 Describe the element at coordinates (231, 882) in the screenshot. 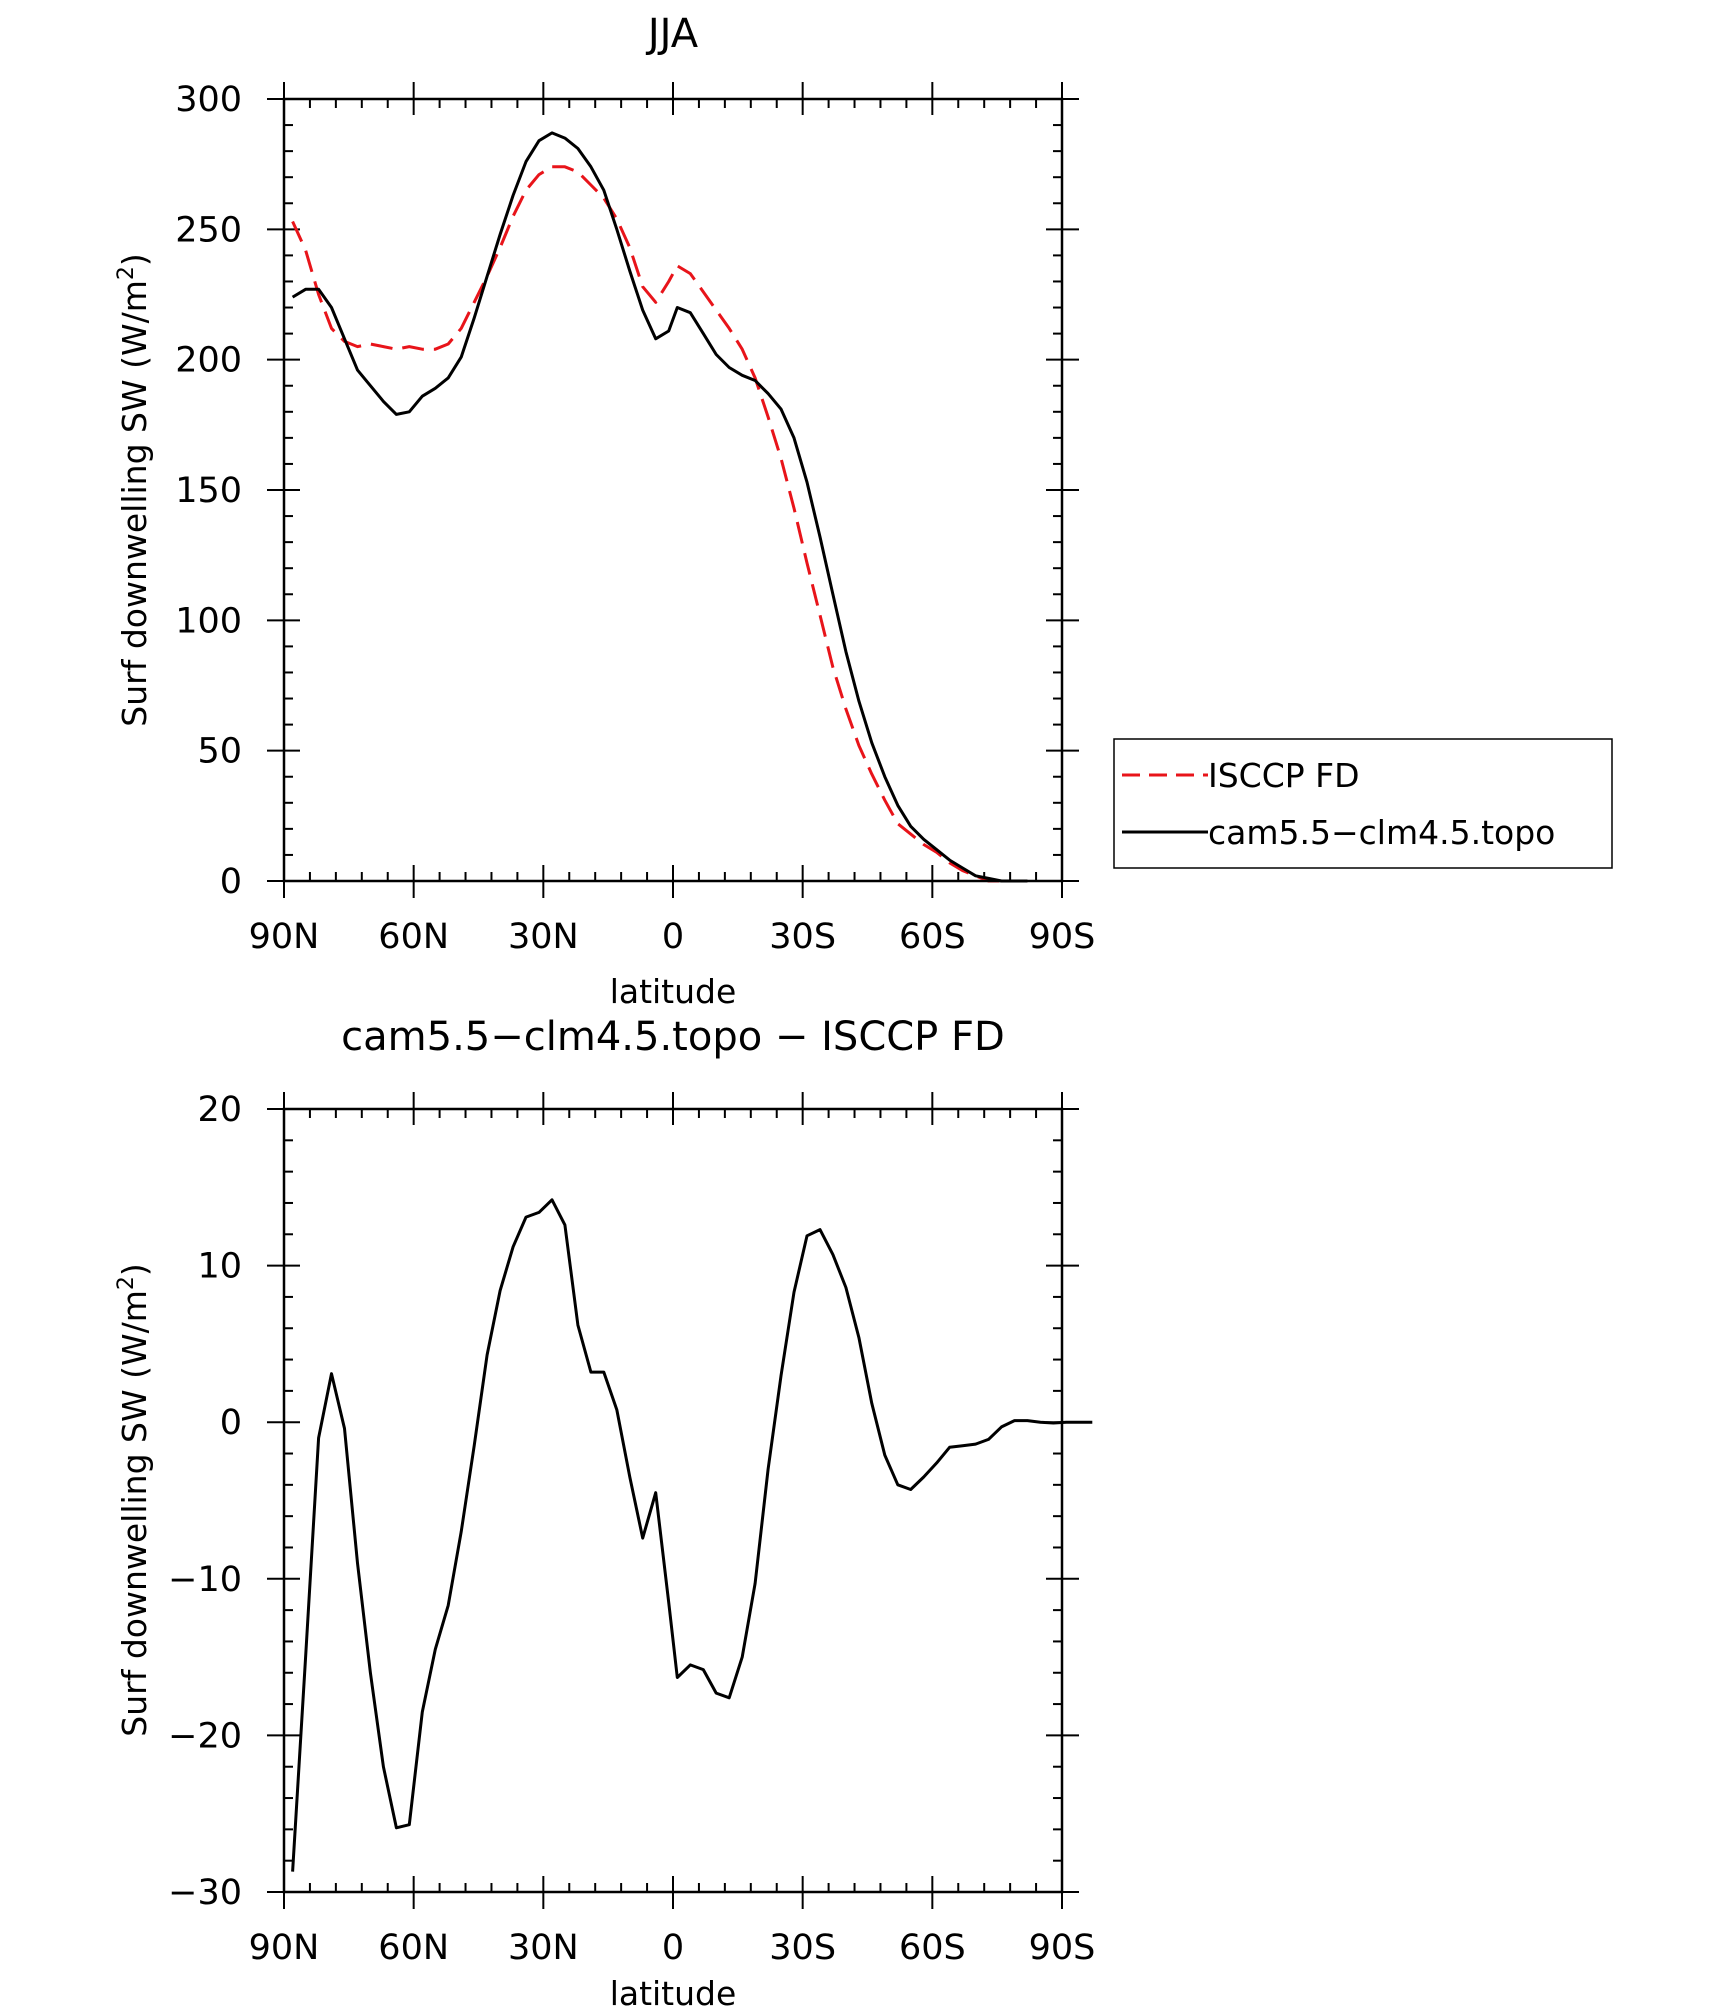

I see `top-y-tick-label: 0` at that location.